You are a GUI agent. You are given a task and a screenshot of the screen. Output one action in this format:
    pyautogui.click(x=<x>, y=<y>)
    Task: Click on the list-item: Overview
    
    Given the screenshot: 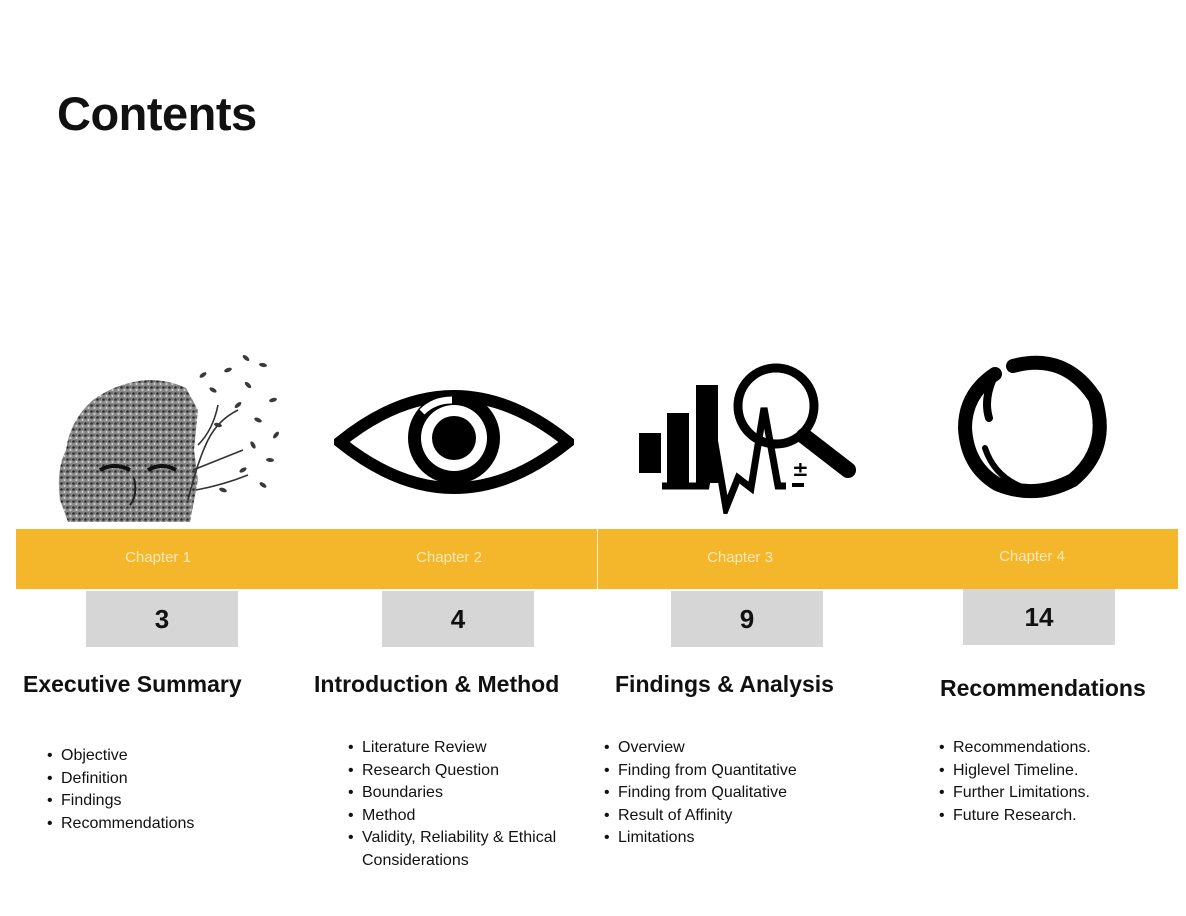 What is the action you would take?
    pyautogui.click(x=736, y=748)
    